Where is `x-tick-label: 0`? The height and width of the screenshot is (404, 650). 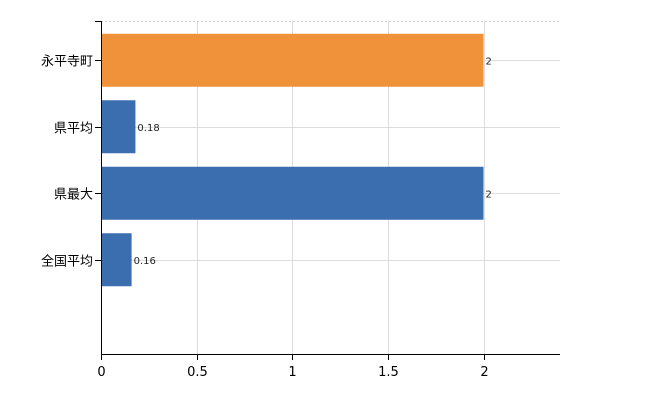 x-tick-label: 0 is located at coordinates (101, 372).